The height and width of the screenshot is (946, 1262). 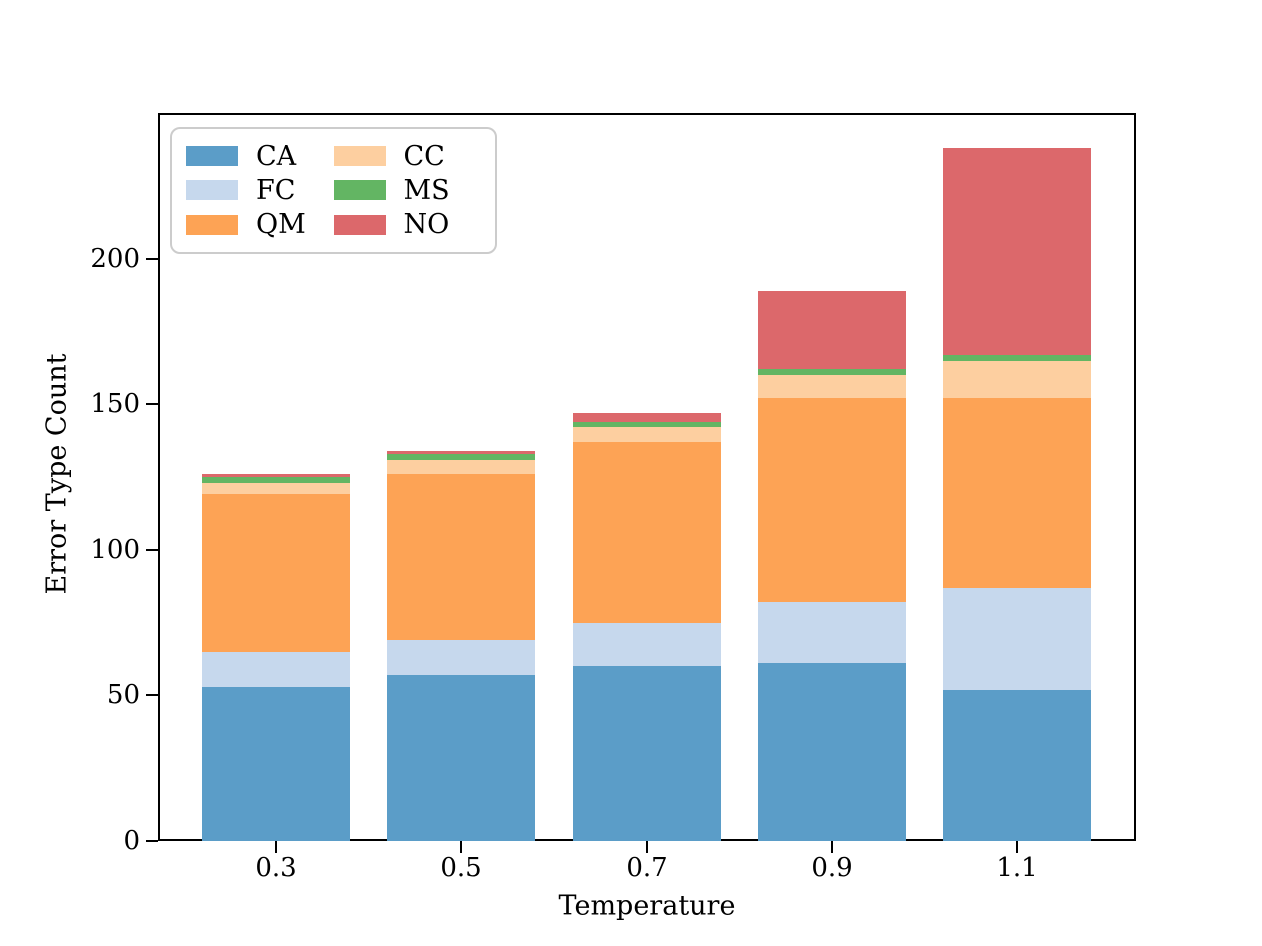 What do you see at coordinates (276, 868) in the screenshot?
I see `x-tick-label: 0.3` at bounding box center [276, 868].